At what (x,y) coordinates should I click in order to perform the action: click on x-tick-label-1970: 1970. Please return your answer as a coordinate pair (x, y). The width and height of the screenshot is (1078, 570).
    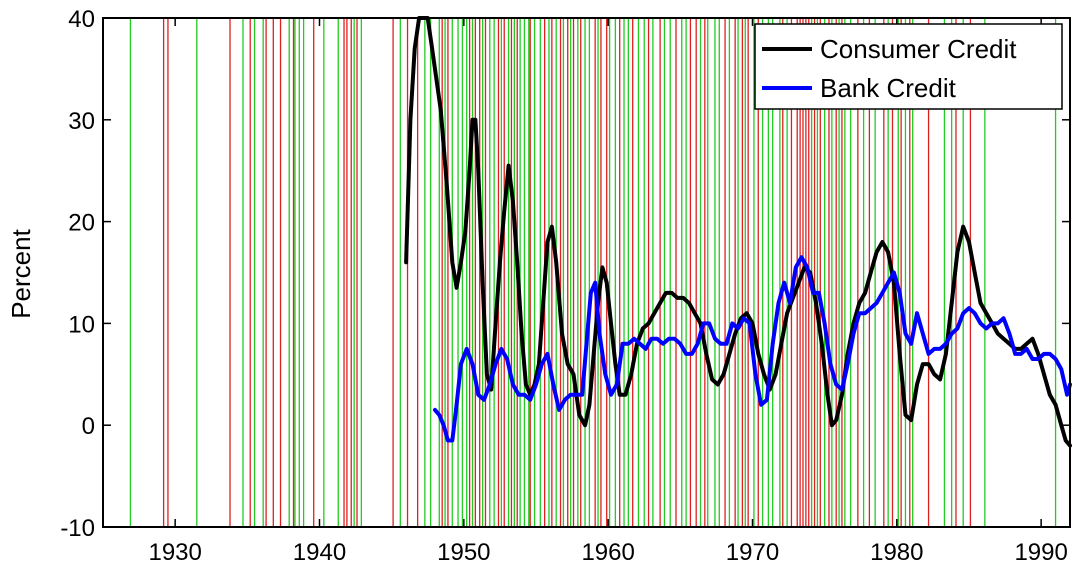
    Looking at the image, I should click on (752, 552).